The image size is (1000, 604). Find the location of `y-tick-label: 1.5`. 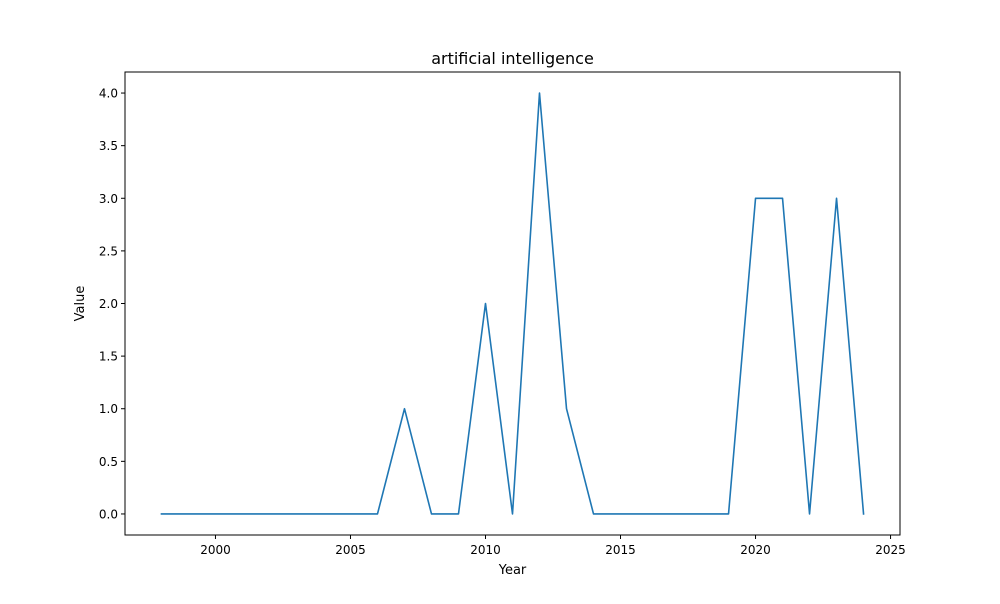

y-tick-label: 1.5 is located at coordinates (108, 357).